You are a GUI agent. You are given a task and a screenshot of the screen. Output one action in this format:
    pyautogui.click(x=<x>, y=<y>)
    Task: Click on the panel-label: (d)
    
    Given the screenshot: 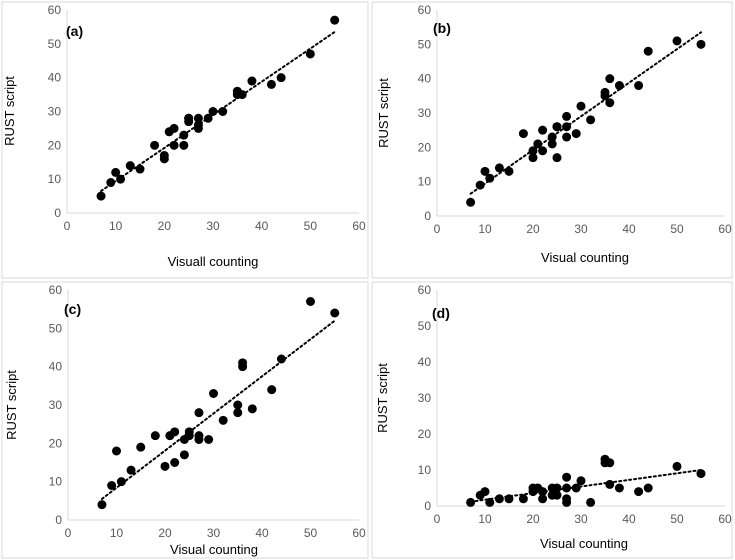 What is the action you would take?
    pyautogui.click(x=441, y=313)
    